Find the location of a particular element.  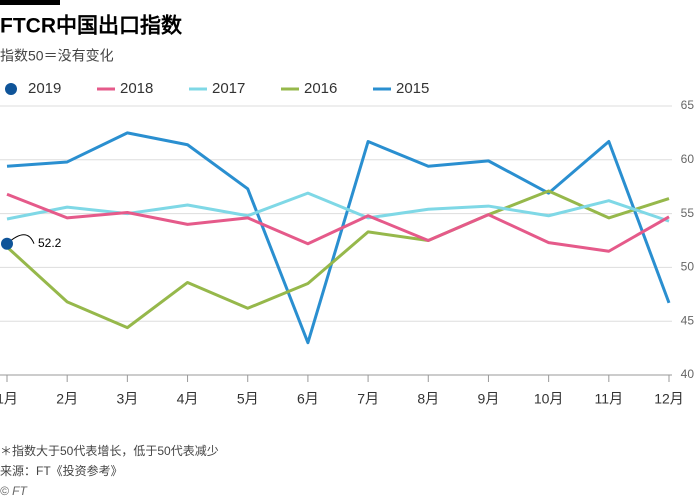

y-tick-label: 40 is located at coordinates (688, 374).